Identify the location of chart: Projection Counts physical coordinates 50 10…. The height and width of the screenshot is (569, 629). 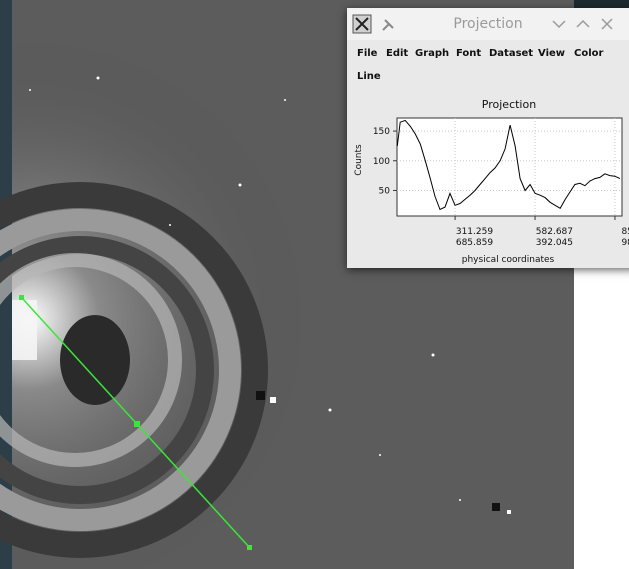
(488, 179).